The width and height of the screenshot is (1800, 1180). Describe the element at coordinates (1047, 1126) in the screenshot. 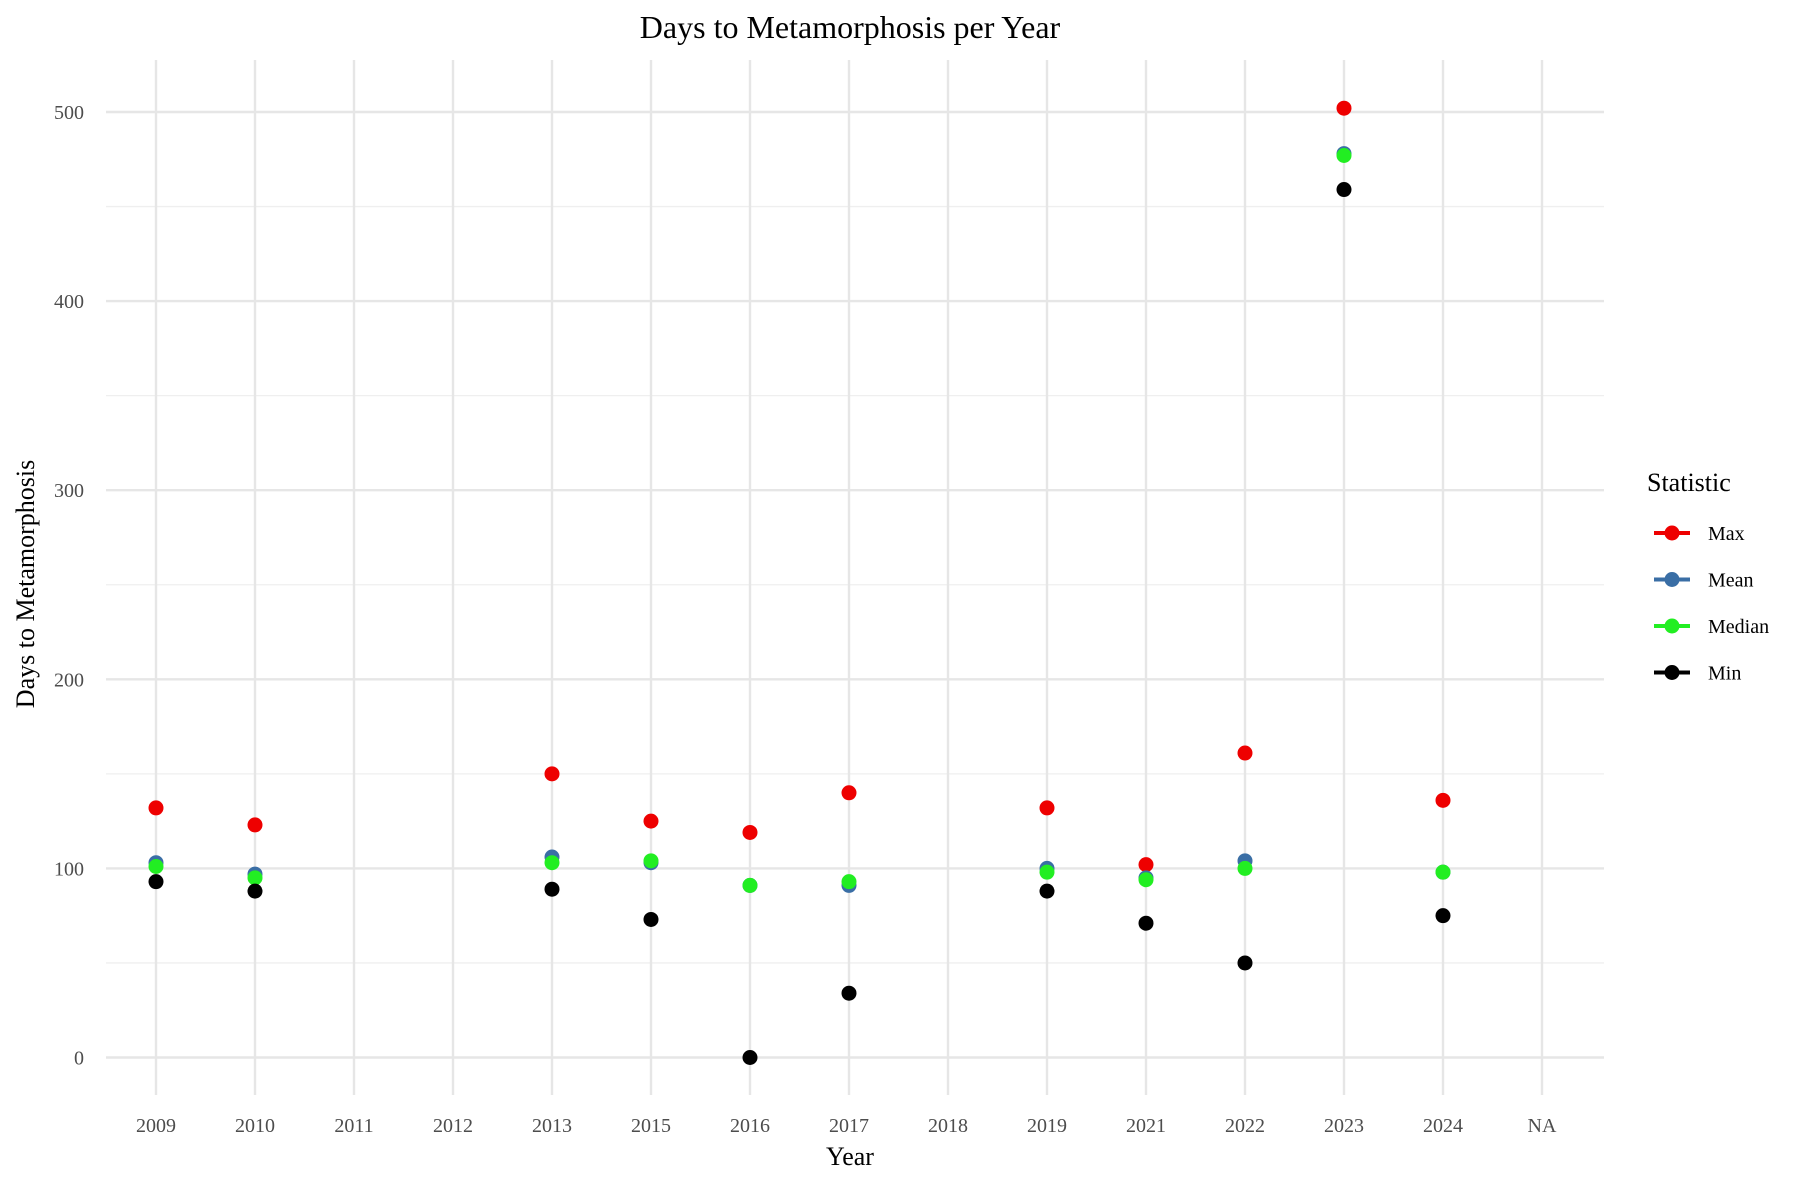

I see `x-tick-label: 2019` at that location.